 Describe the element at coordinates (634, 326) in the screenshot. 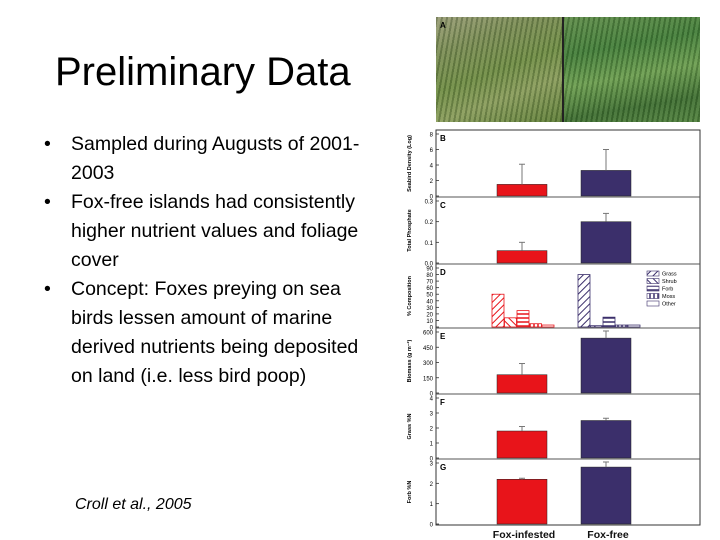

I see `bar-other-fox-free` at that location.